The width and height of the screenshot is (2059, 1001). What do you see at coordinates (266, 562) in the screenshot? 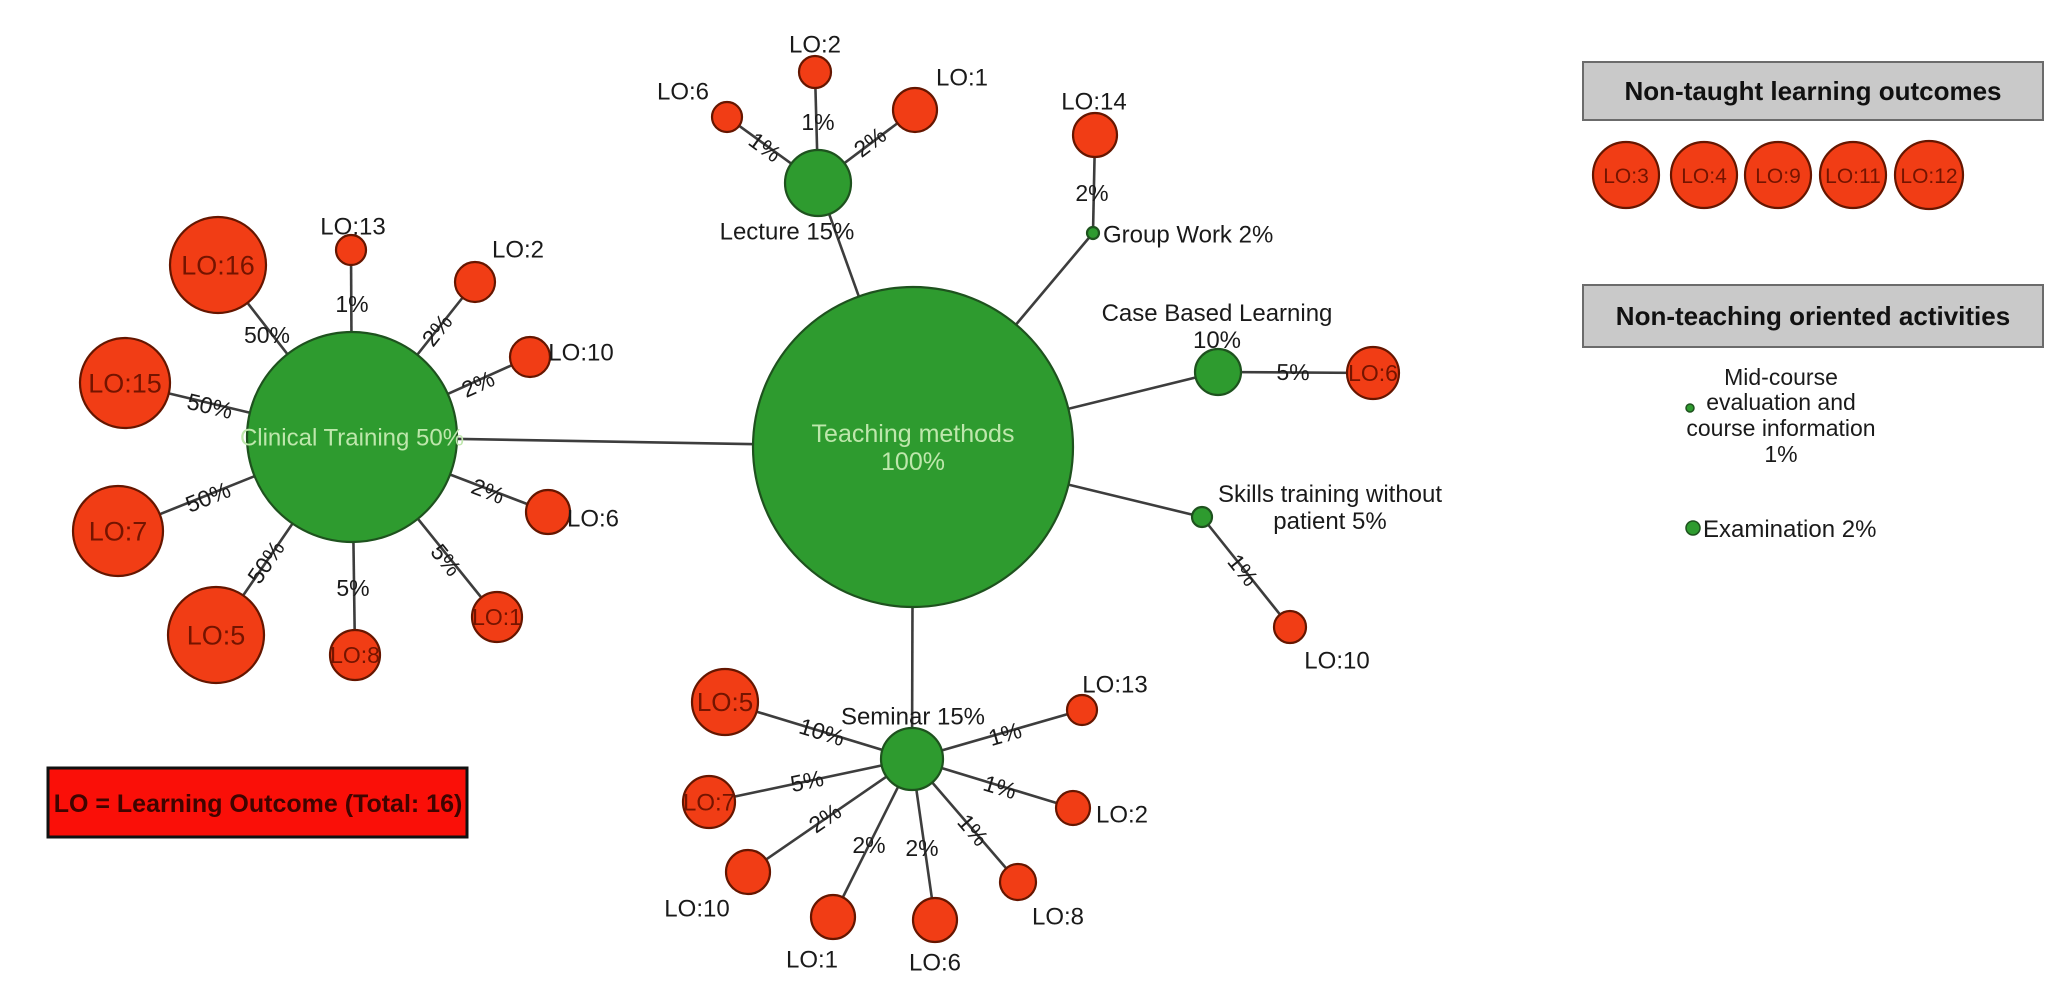
I see `weight-clinical-c5: 50%` at bounding box center [266, 562].